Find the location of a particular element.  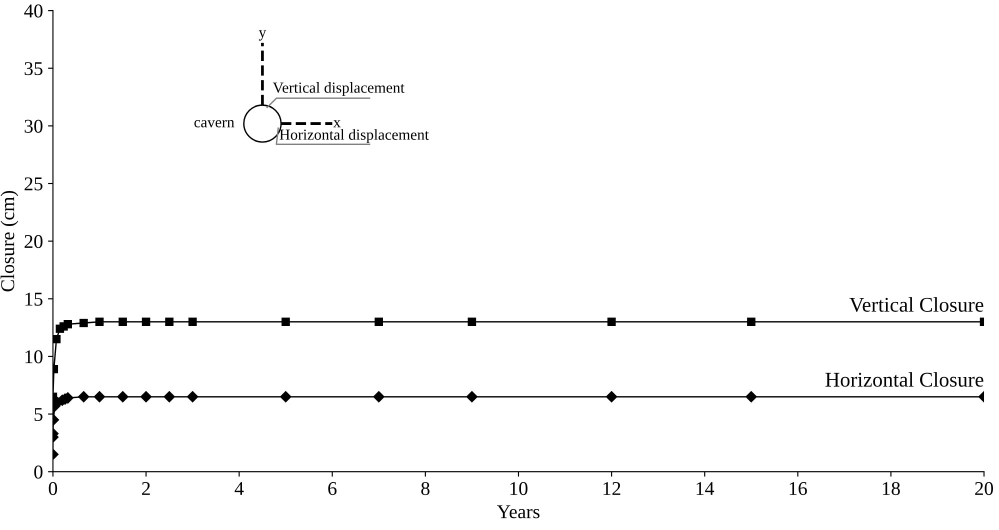

y-tick-label: 10 is located at coordinates (33, 357).